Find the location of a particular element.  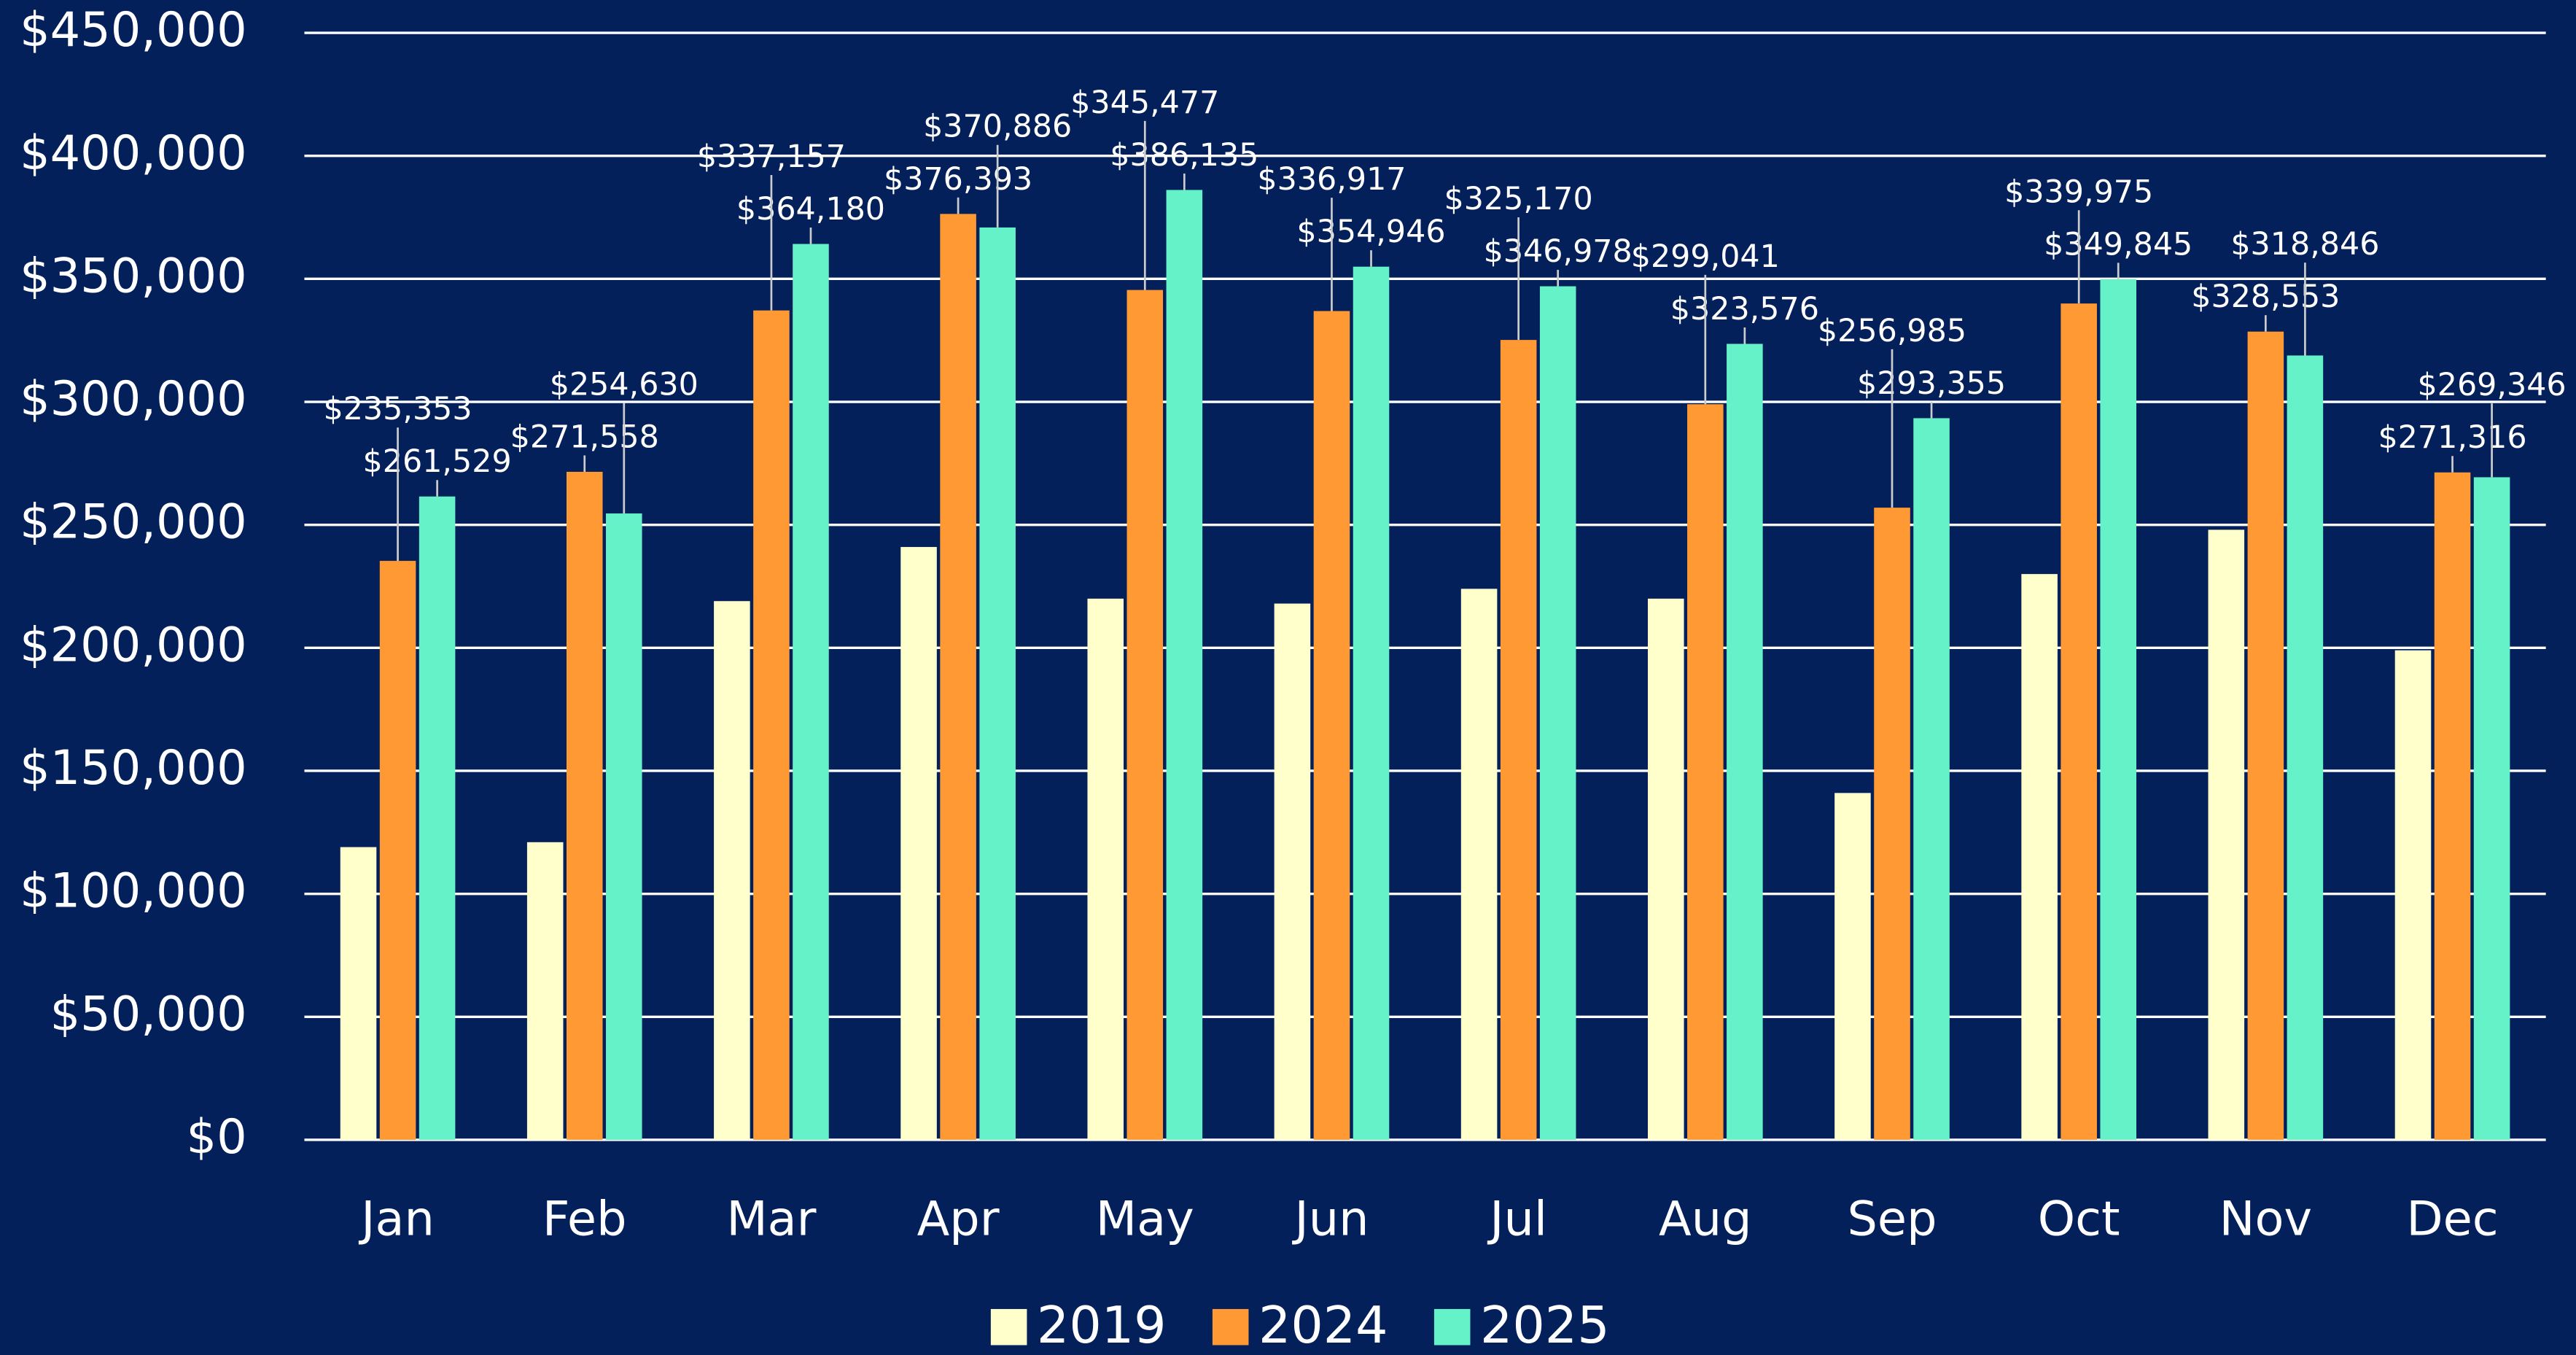

data-label: $354,946 is located at coordinates (1370, 232).